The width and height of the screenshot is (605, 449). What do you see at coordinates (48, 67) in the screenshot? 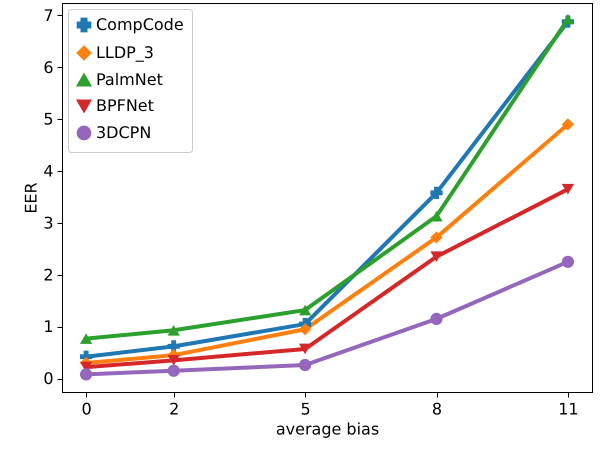
I see `y-tick-label: 6` at bounding box center [48, 67].